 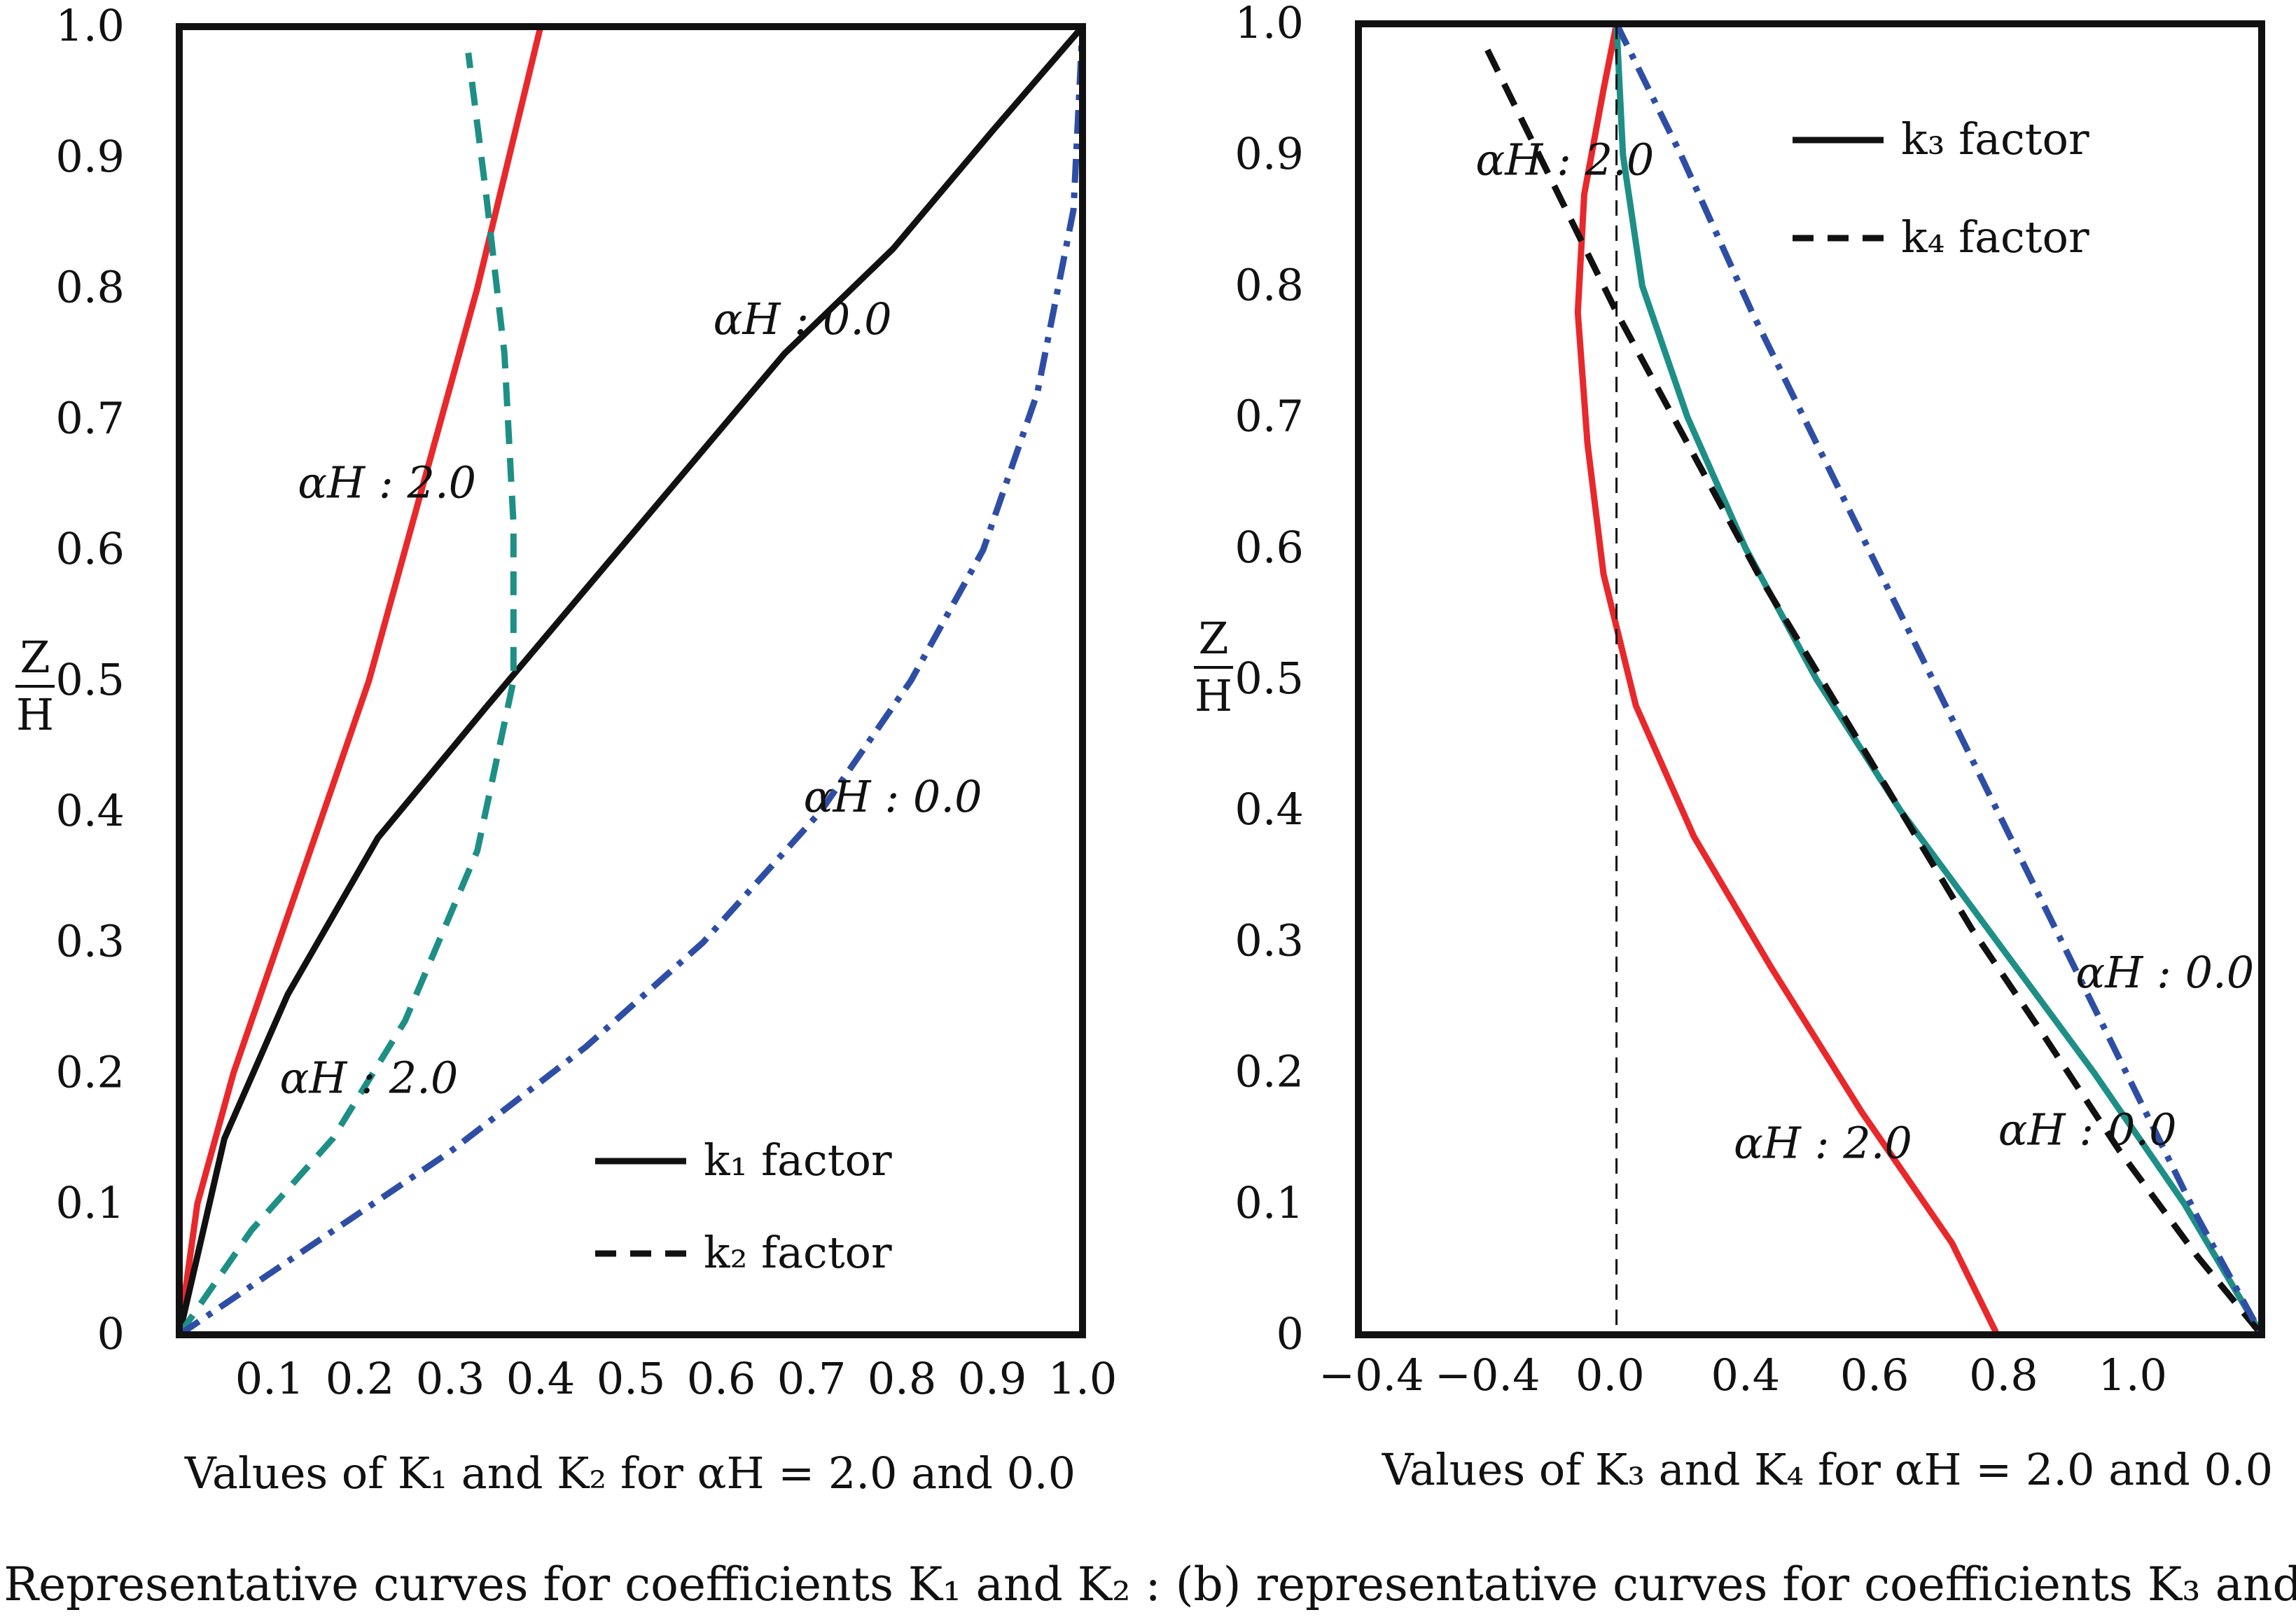 What do you see at coordinates (812, 1378) in the screenshot?
I see `x-tick-label: 0.7` at bounding box center [812, 1378].